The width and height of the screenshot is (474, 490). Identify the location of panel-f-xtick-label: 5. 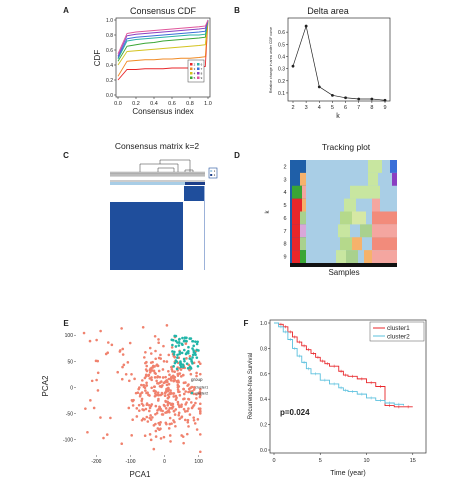
(320, 461).